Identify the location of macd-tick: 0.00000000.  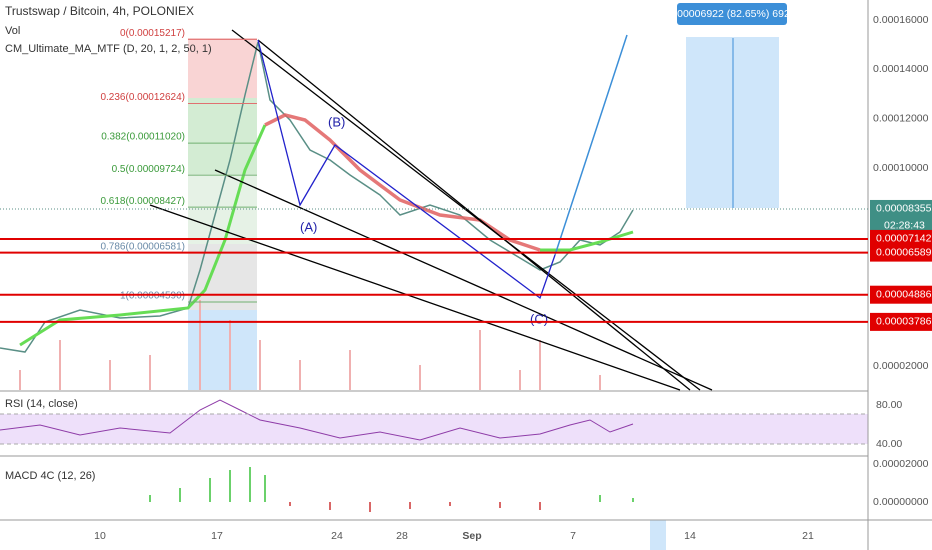
(901, 502).